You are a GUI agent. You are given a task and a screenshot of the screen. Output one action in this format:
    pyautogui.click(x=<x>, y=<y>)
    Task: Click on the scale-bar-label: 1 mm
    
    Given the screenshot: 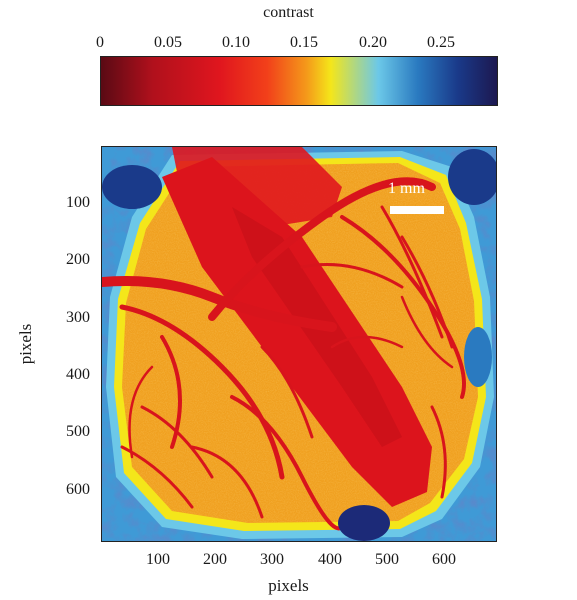 What is the action you would take?
    pyautogui.click(x=406, y=188)
    